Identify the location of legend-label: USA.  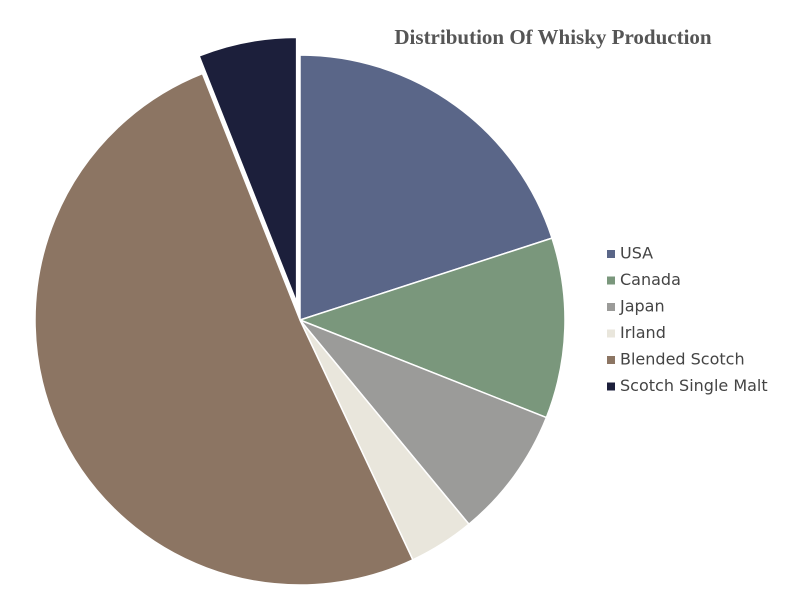
(636, 253).